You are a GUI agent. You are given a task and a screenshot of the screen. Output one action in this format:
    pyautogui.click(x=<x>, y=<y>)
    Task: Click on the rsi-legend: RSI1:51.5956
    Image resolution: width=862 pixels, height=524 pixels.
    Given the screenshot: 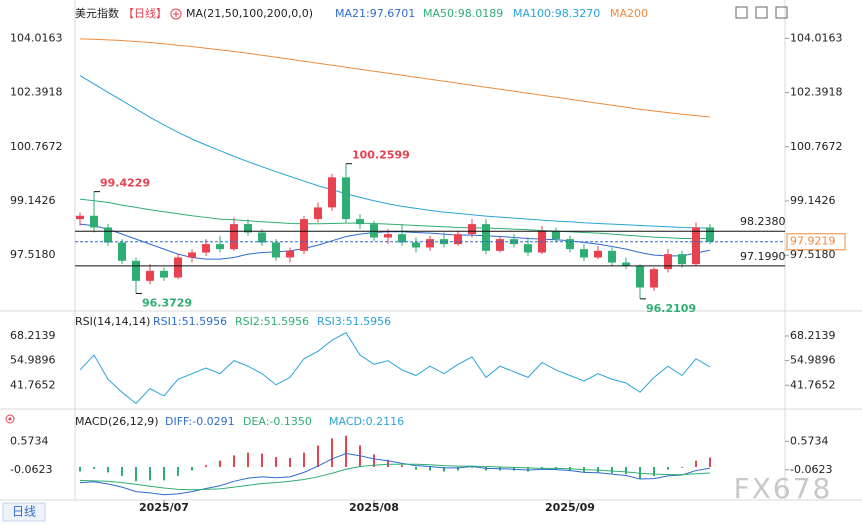 What is the action you would take?
    pyautogui.click(x=190, y=321)
    